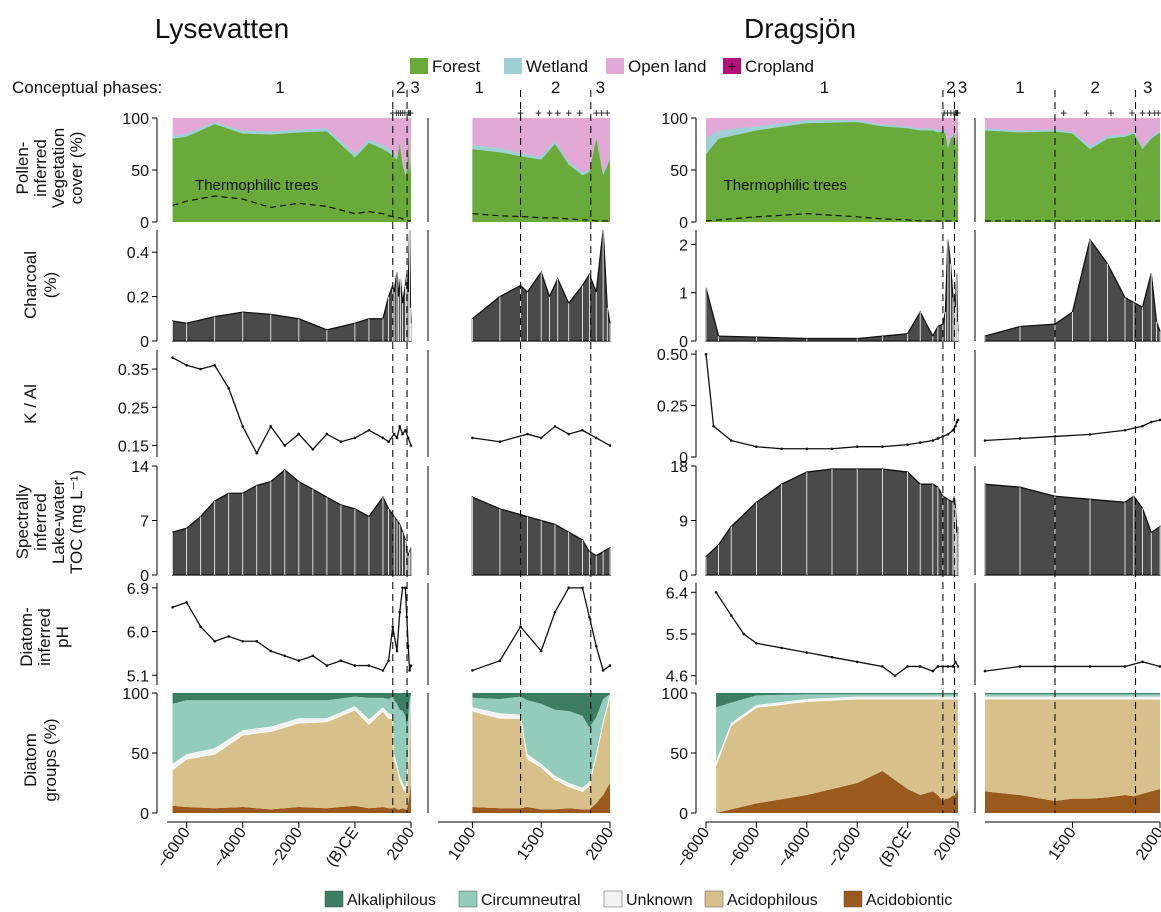 This screenshot has height=912, width=1161. What do you see at coordinates (58, 168) in the screenshot?
I see `row-label-vegetation-3: Vegetation` at bounding box center [58, 168].